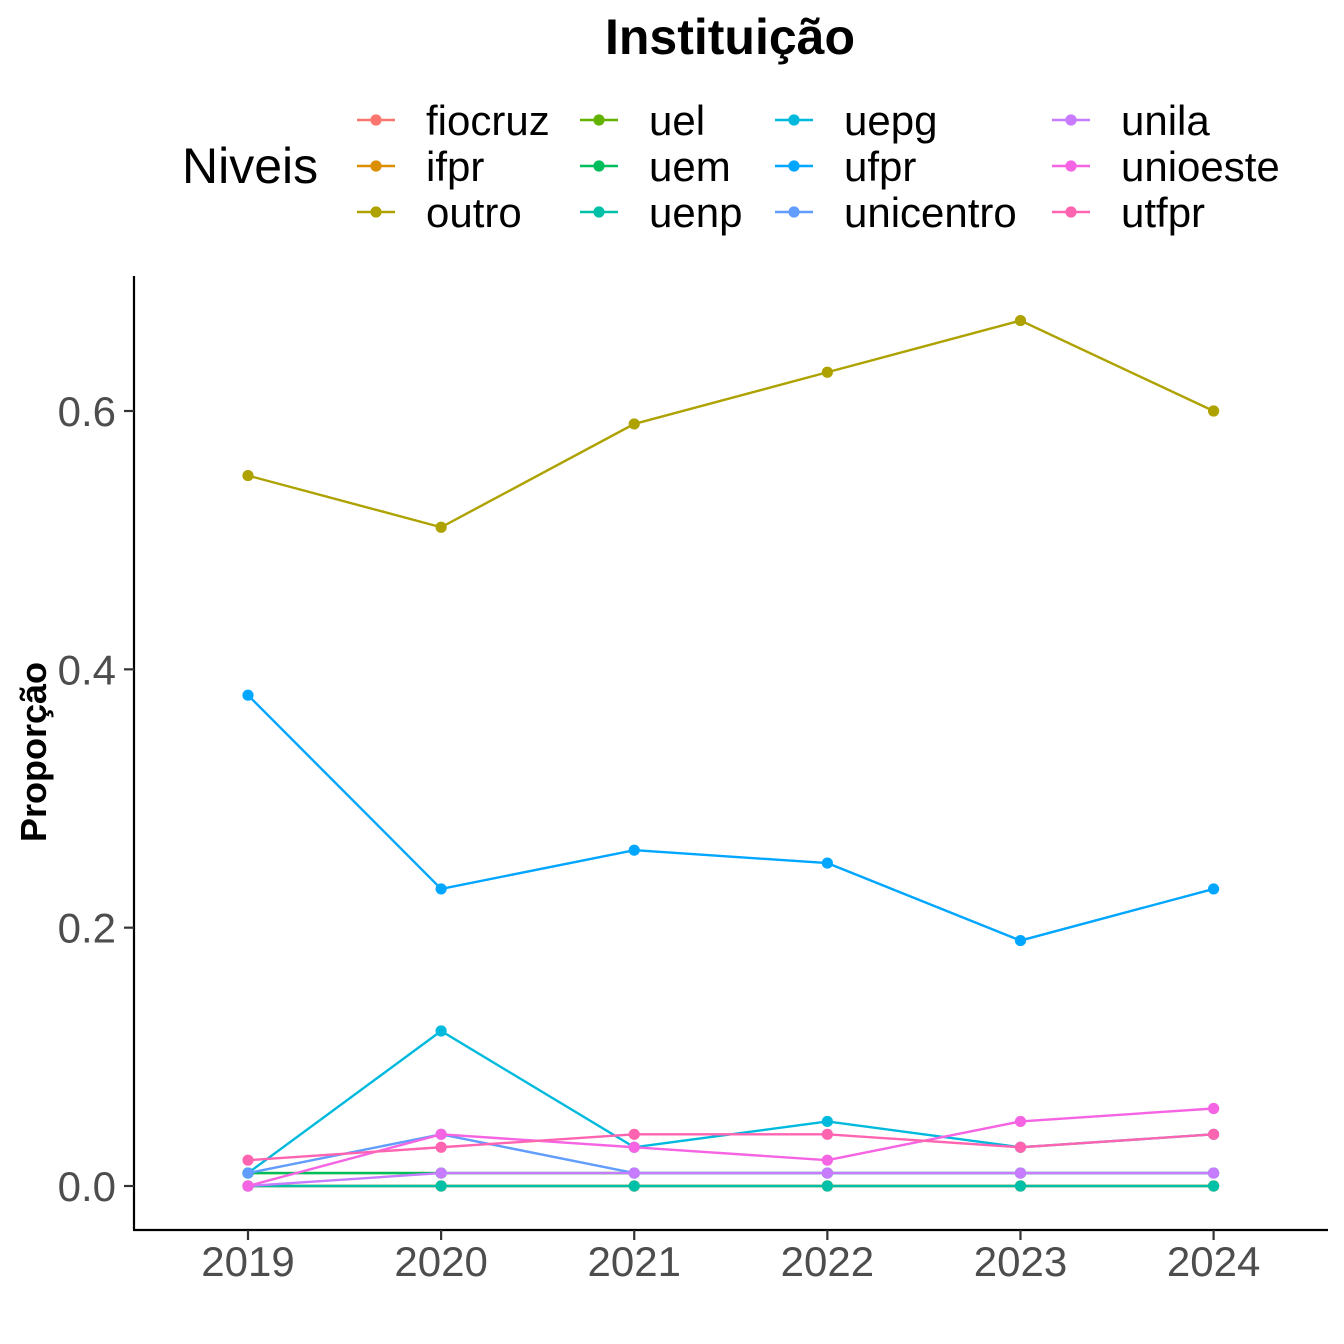  I want to click on legend-item-uenp: uenp, so click(661, 212).